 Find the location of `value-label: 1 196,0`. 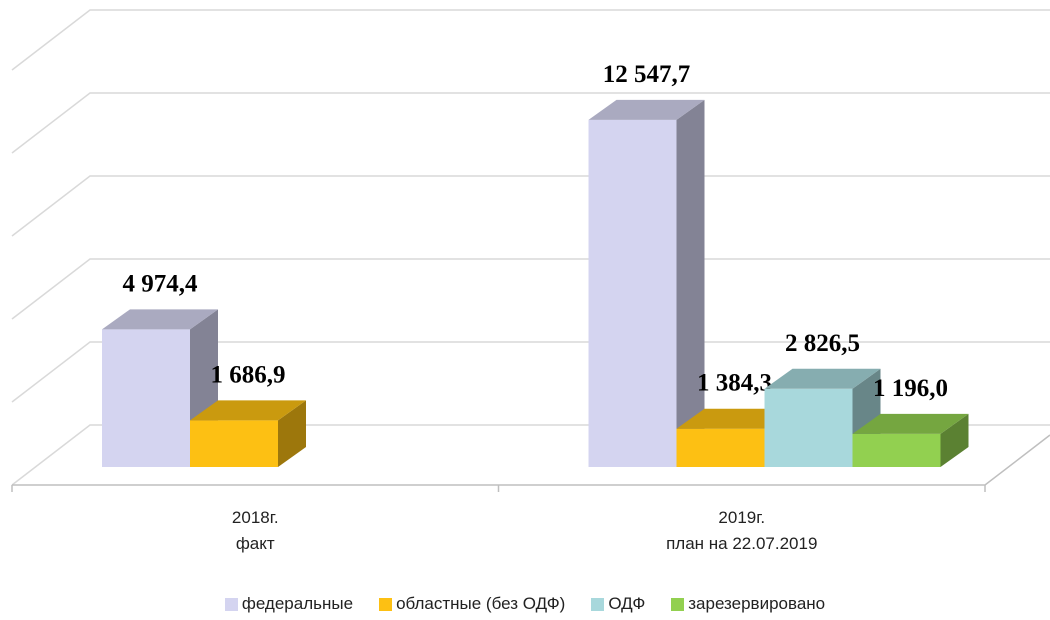

value-label: 1 196,0 is located at coordinates (910, 388).